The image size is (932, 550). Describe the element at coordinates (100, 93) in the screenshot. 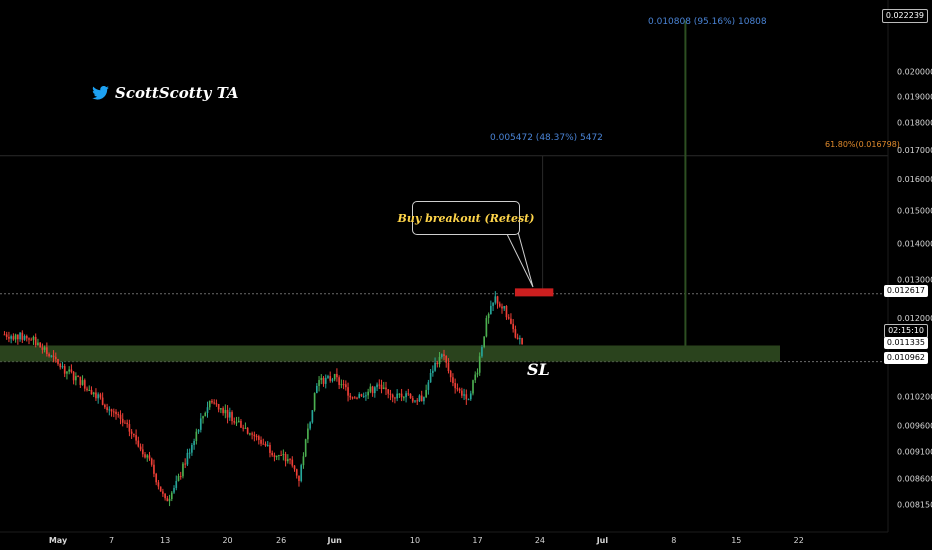

I see `twitter-bird-icon` at that location.